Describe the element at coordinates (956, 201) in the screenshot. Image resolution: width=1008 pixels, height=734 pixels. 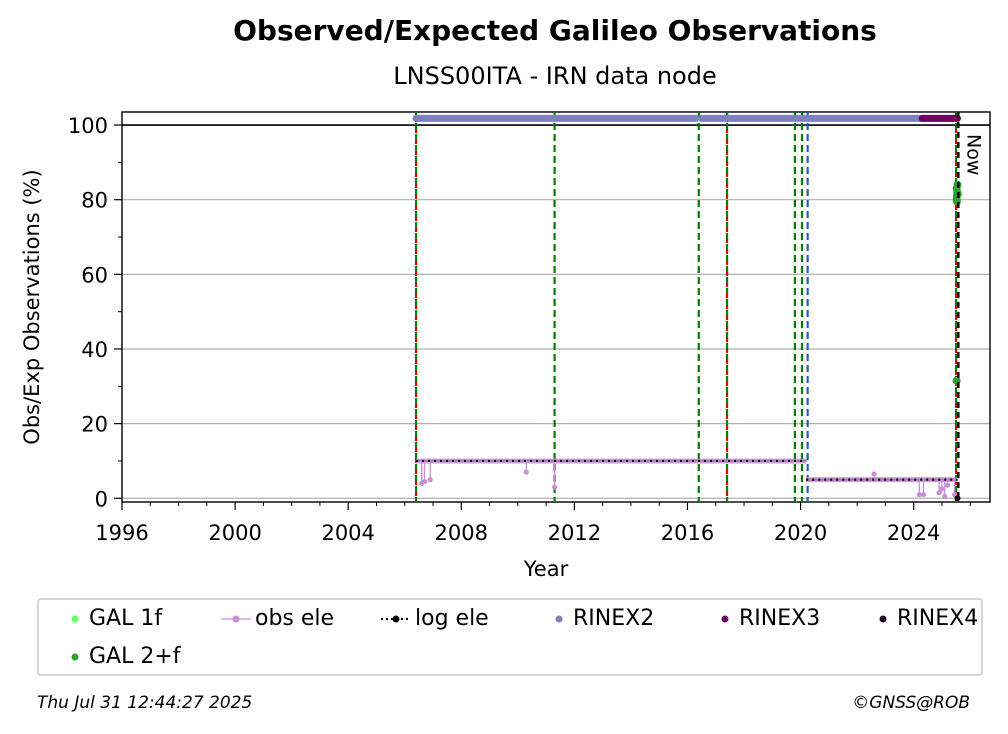
I see `gal2f-point` at that location.